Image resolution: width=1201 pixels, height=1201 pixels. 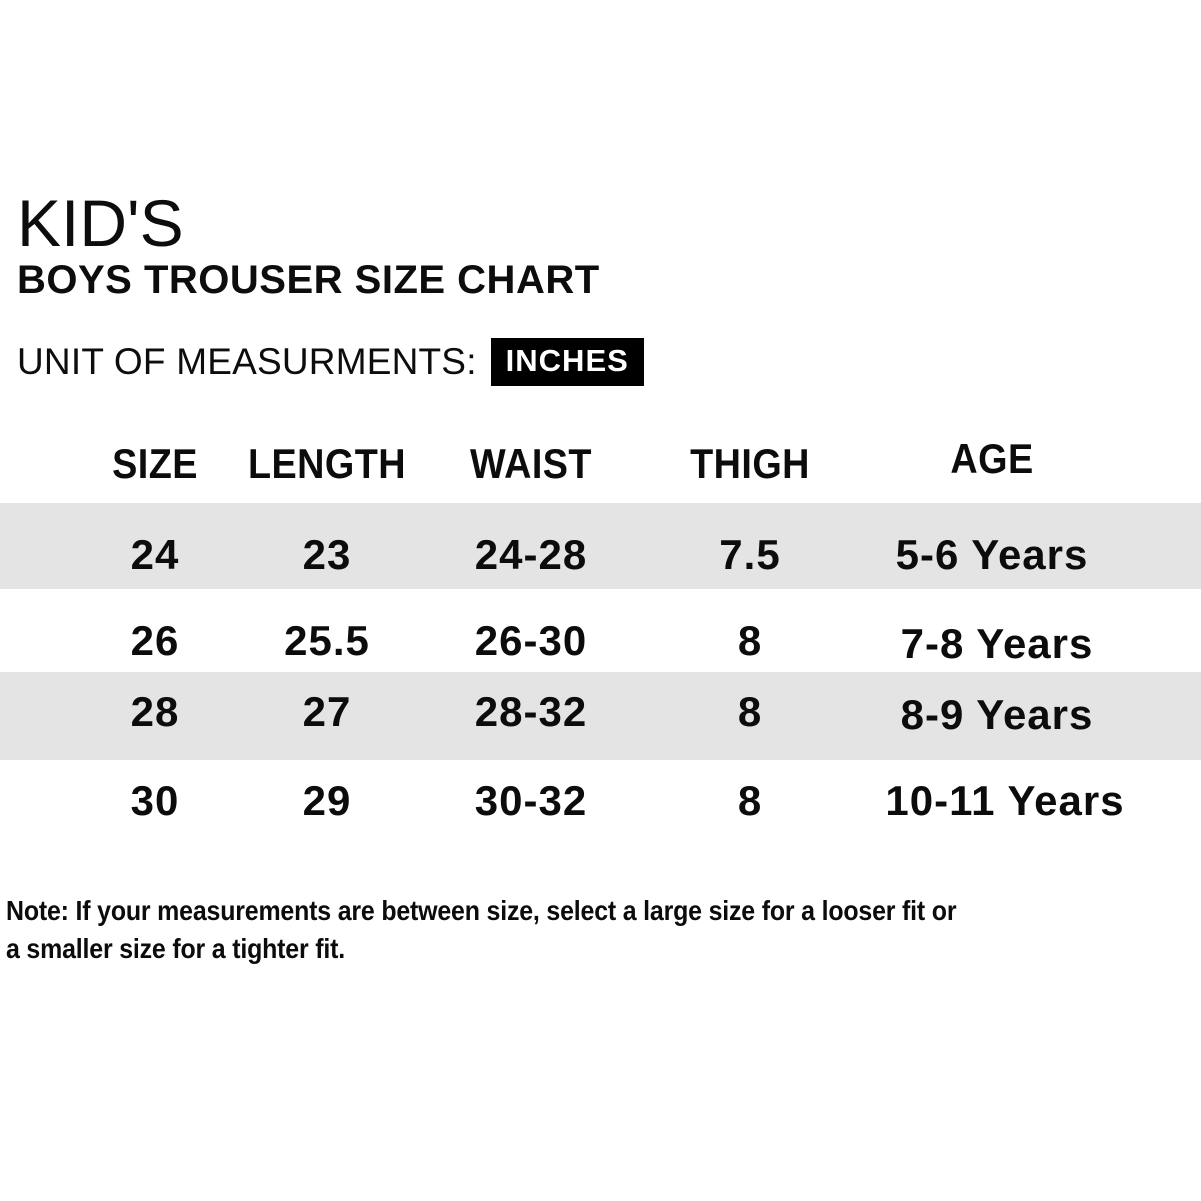 What do you see at coordinates (600, 802) in the screenshot?
I see `table-row: 30 29 30-32 8 10-11 Years` at bounding box center [600, 802].